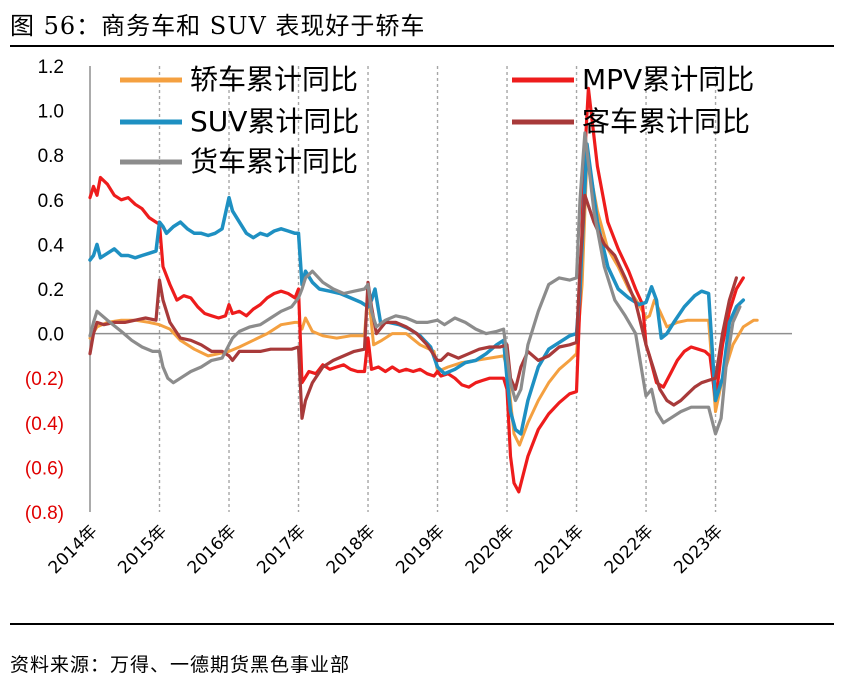 Image resolution: width=844 pixels, height=680 pixels. What do you see at coordinates (422, 46) in the screenshot?
I see `title-rule` at bounding box center [422, 46].